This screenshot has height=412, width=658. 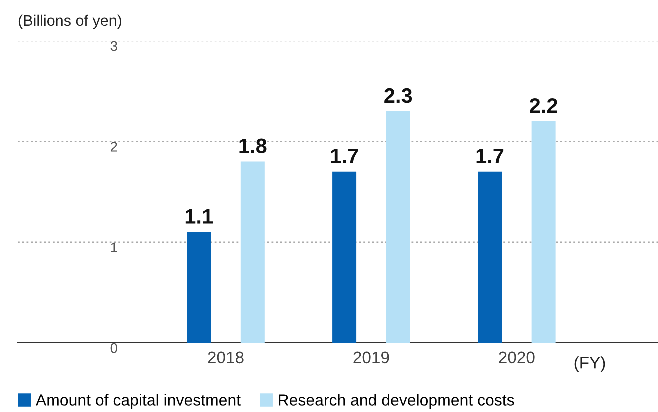 What do you see at coordinates (114, 147) in the screenshot?
I see `y-tick-label: 2` at bounding box center [114, 147].